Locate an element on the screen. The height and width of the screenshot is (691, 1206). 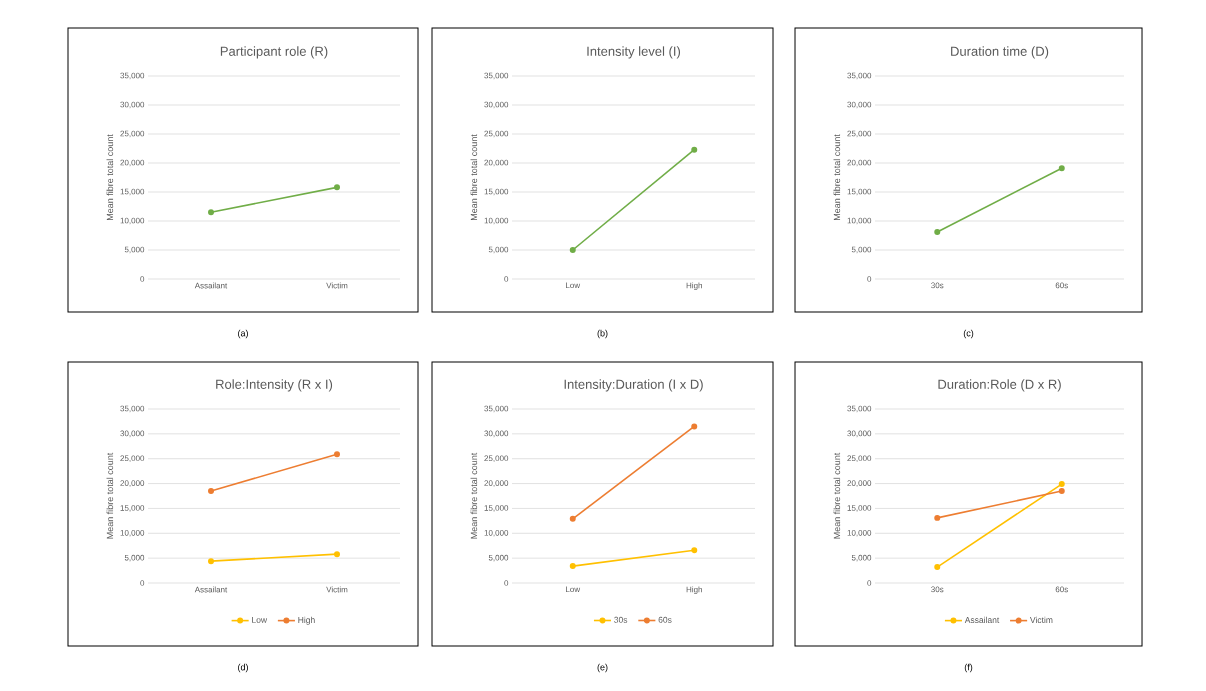
legend-label: High is located at coordinates (306, 620).